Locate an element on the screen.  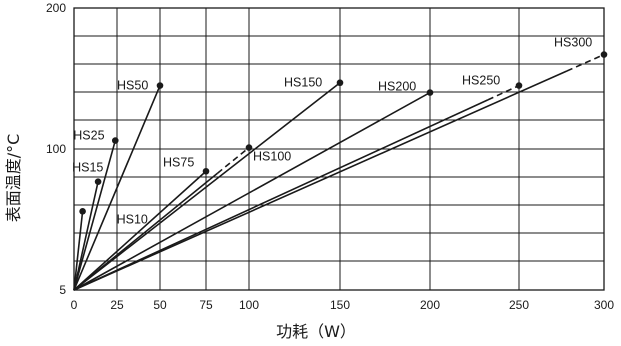
series-line-hs25 is located at coordinates (95, 215).